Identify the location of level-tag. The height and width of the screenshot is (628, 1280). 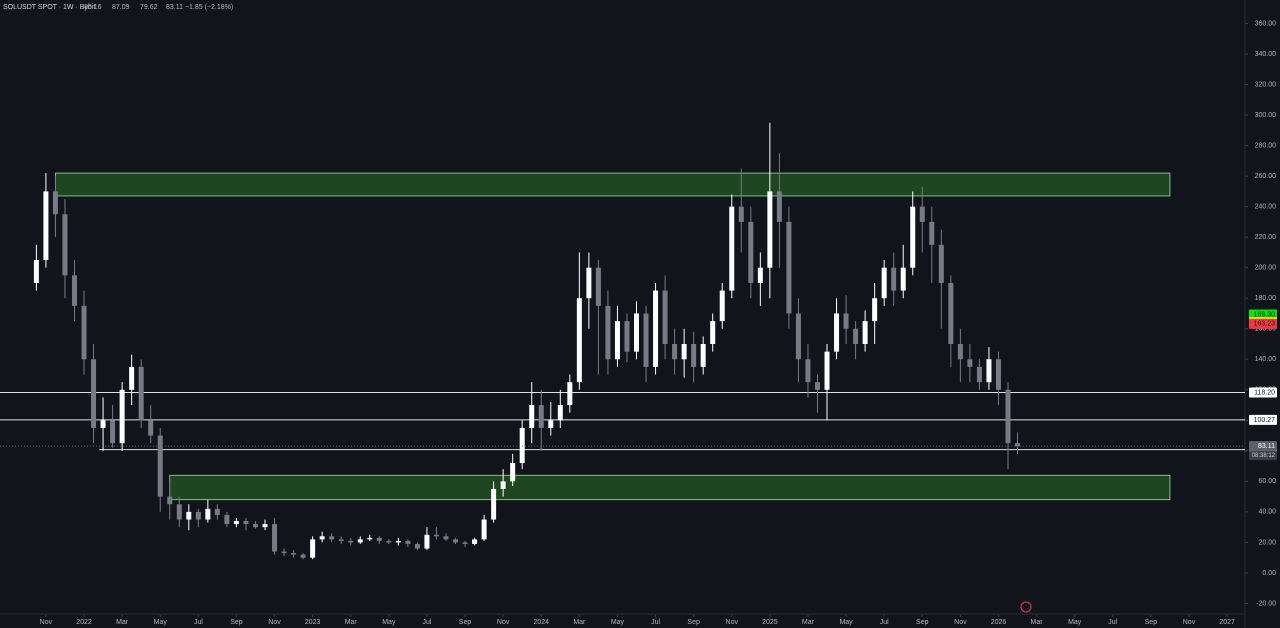
(1263, 392).